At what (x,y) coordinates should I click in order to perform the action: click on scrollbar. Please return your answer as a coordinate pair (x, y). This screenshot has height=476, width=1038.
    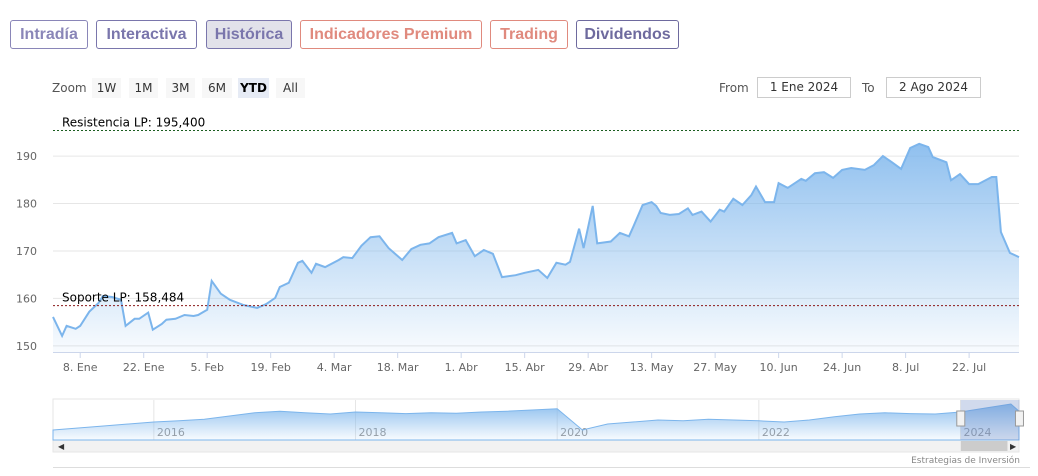
    Looking at the image, I should click on (536, 446).